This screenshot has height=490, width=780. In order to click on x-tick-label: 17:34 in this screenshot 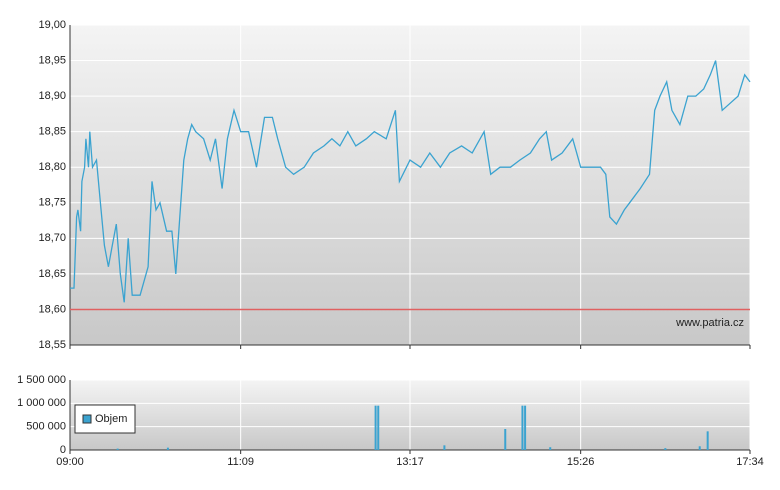, I will do `click(750, 462)`.